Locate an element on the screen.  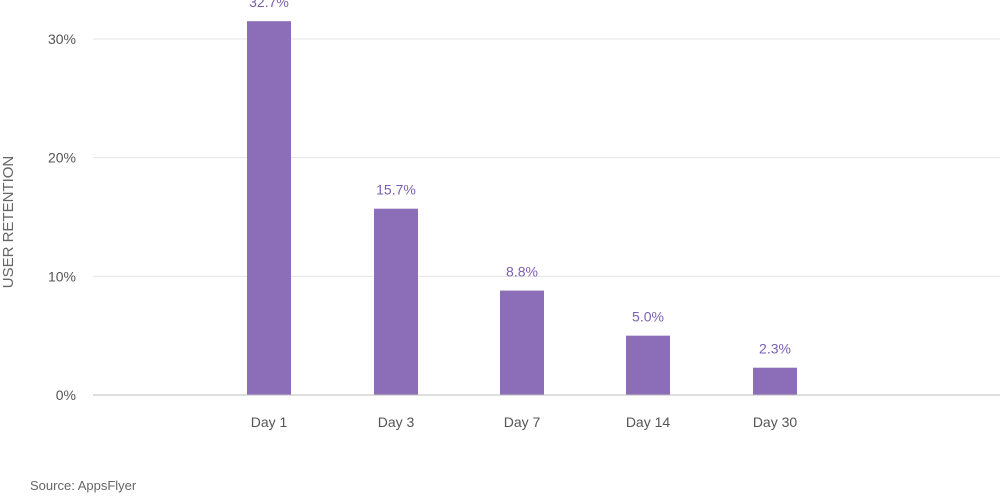
y-tick-label: 0% is located at coordinates (66, 395).